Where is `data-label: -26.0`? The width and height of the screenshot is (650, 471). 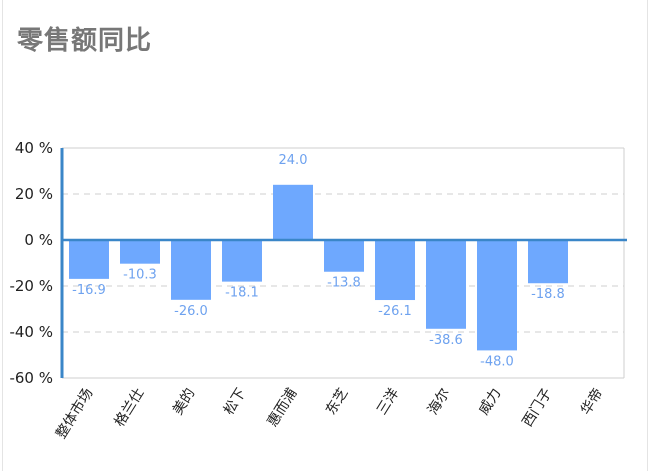 data-label: -26.0 is located at coordinates (191, 311).